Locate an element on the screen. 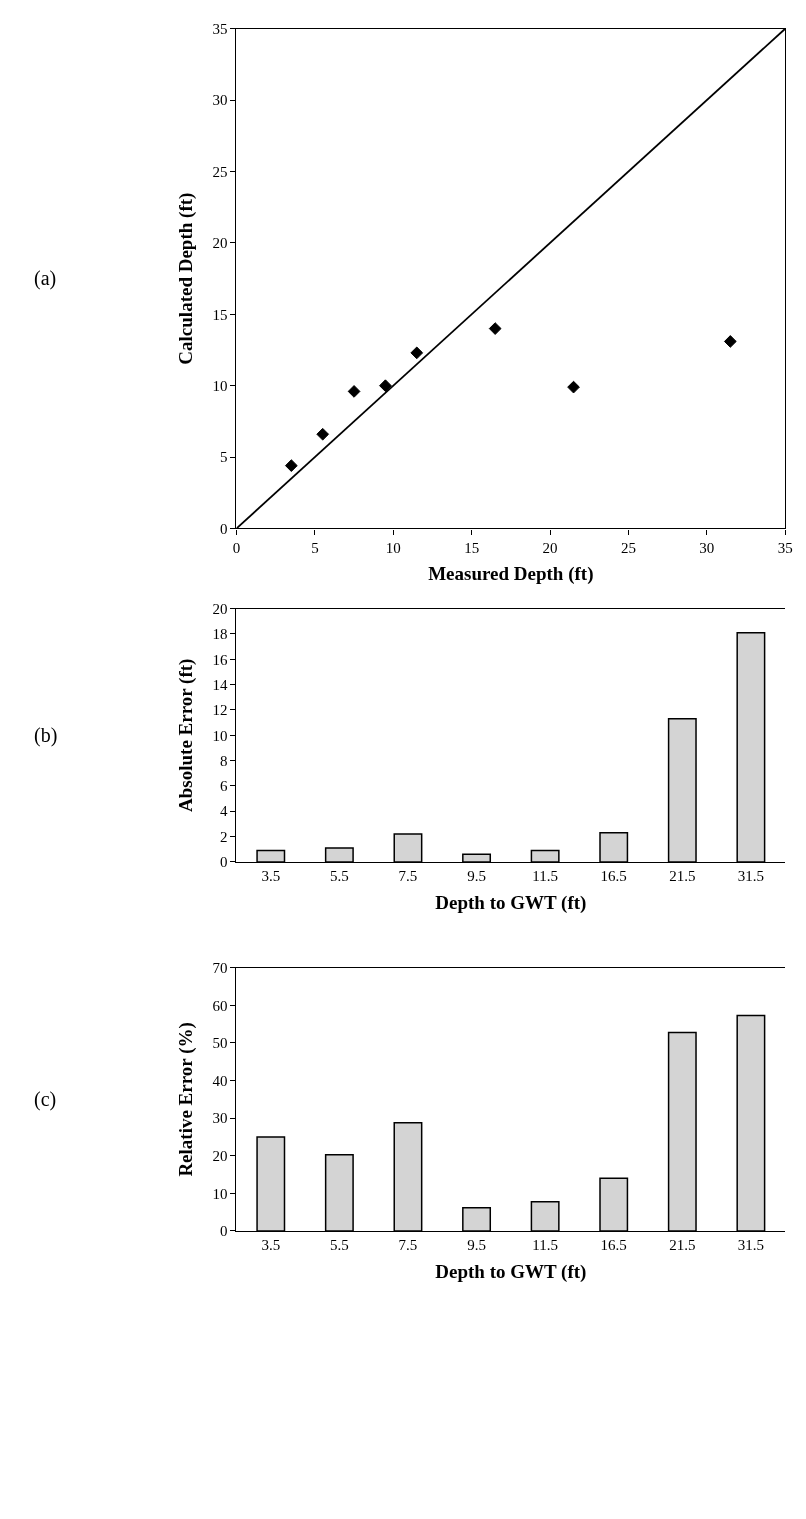  y-tick-label: 18 is located at coordinates (220, 634).